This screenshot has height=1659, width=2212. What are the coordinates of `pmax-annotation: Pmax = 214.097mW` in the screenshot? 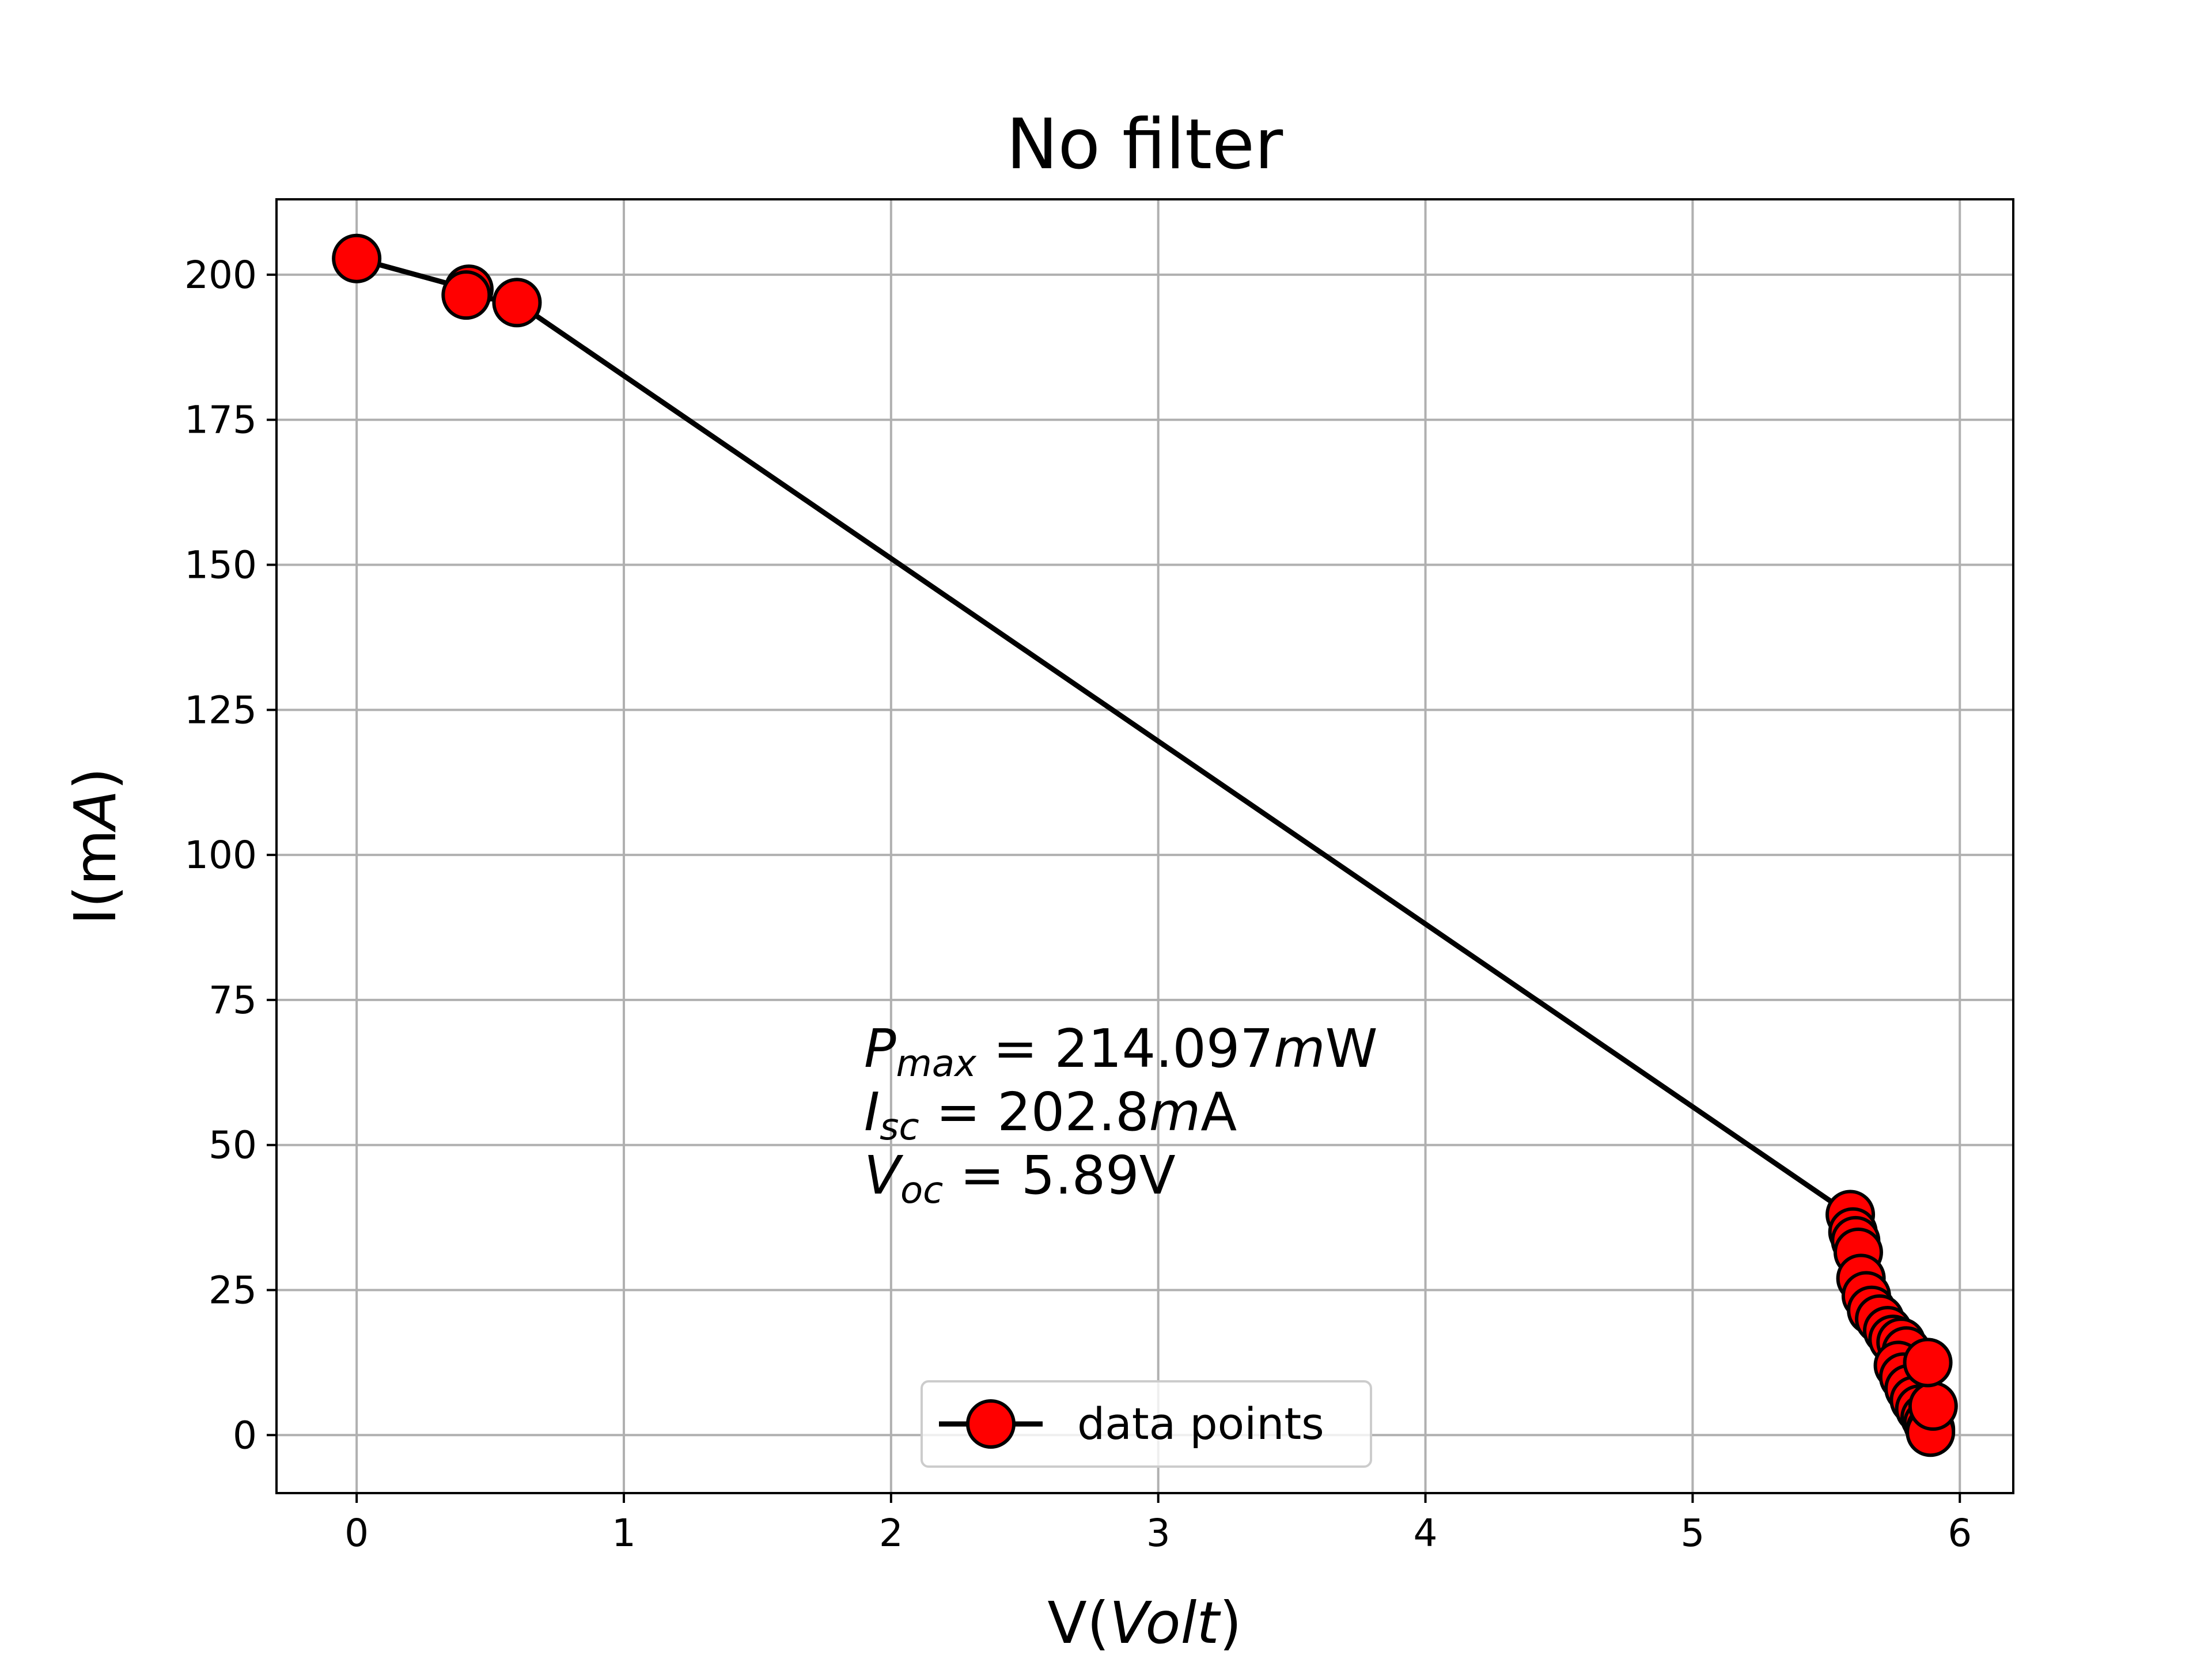 It's located at (1121, 1051).